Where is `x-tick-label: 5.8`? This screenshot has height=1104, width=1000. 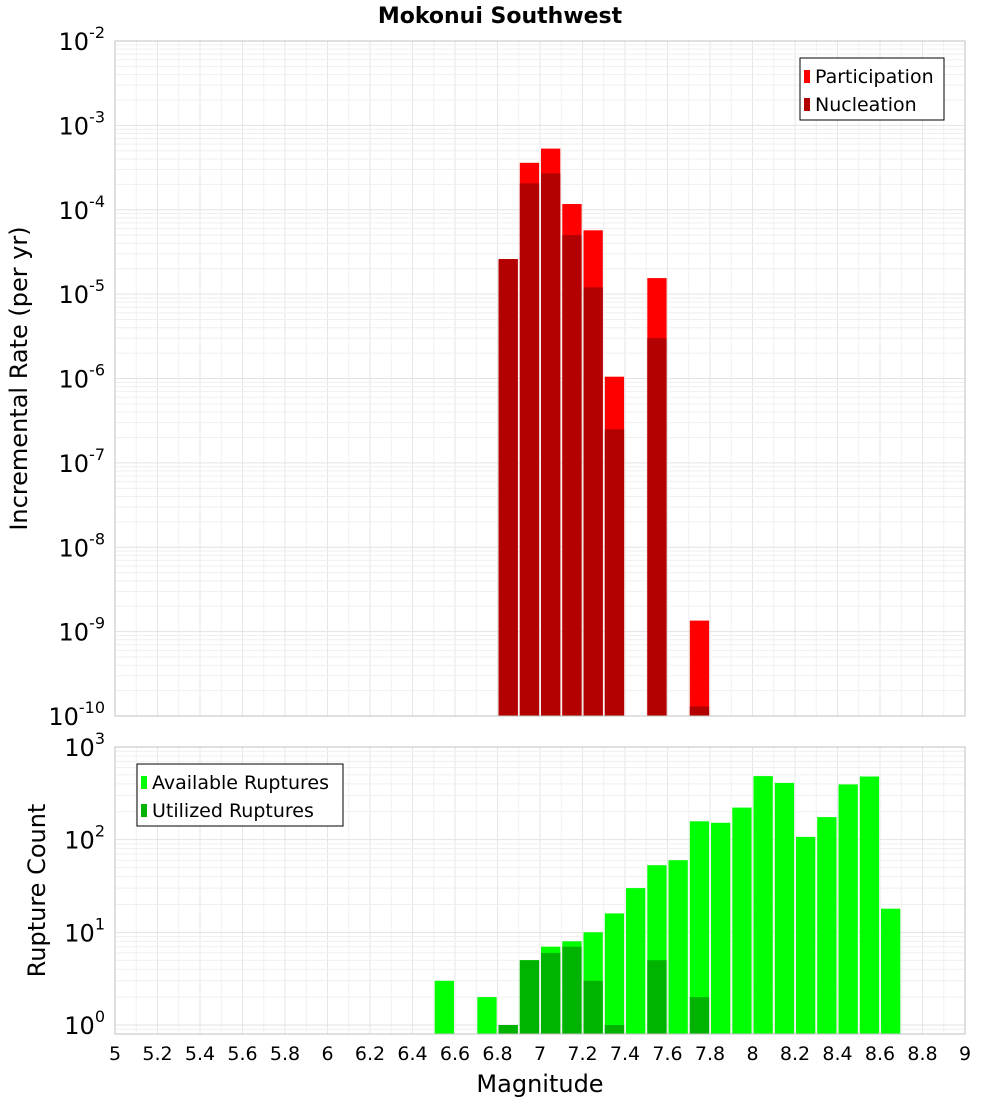 x-tick-label: 5.8 is located at coordinates (285, 1054).